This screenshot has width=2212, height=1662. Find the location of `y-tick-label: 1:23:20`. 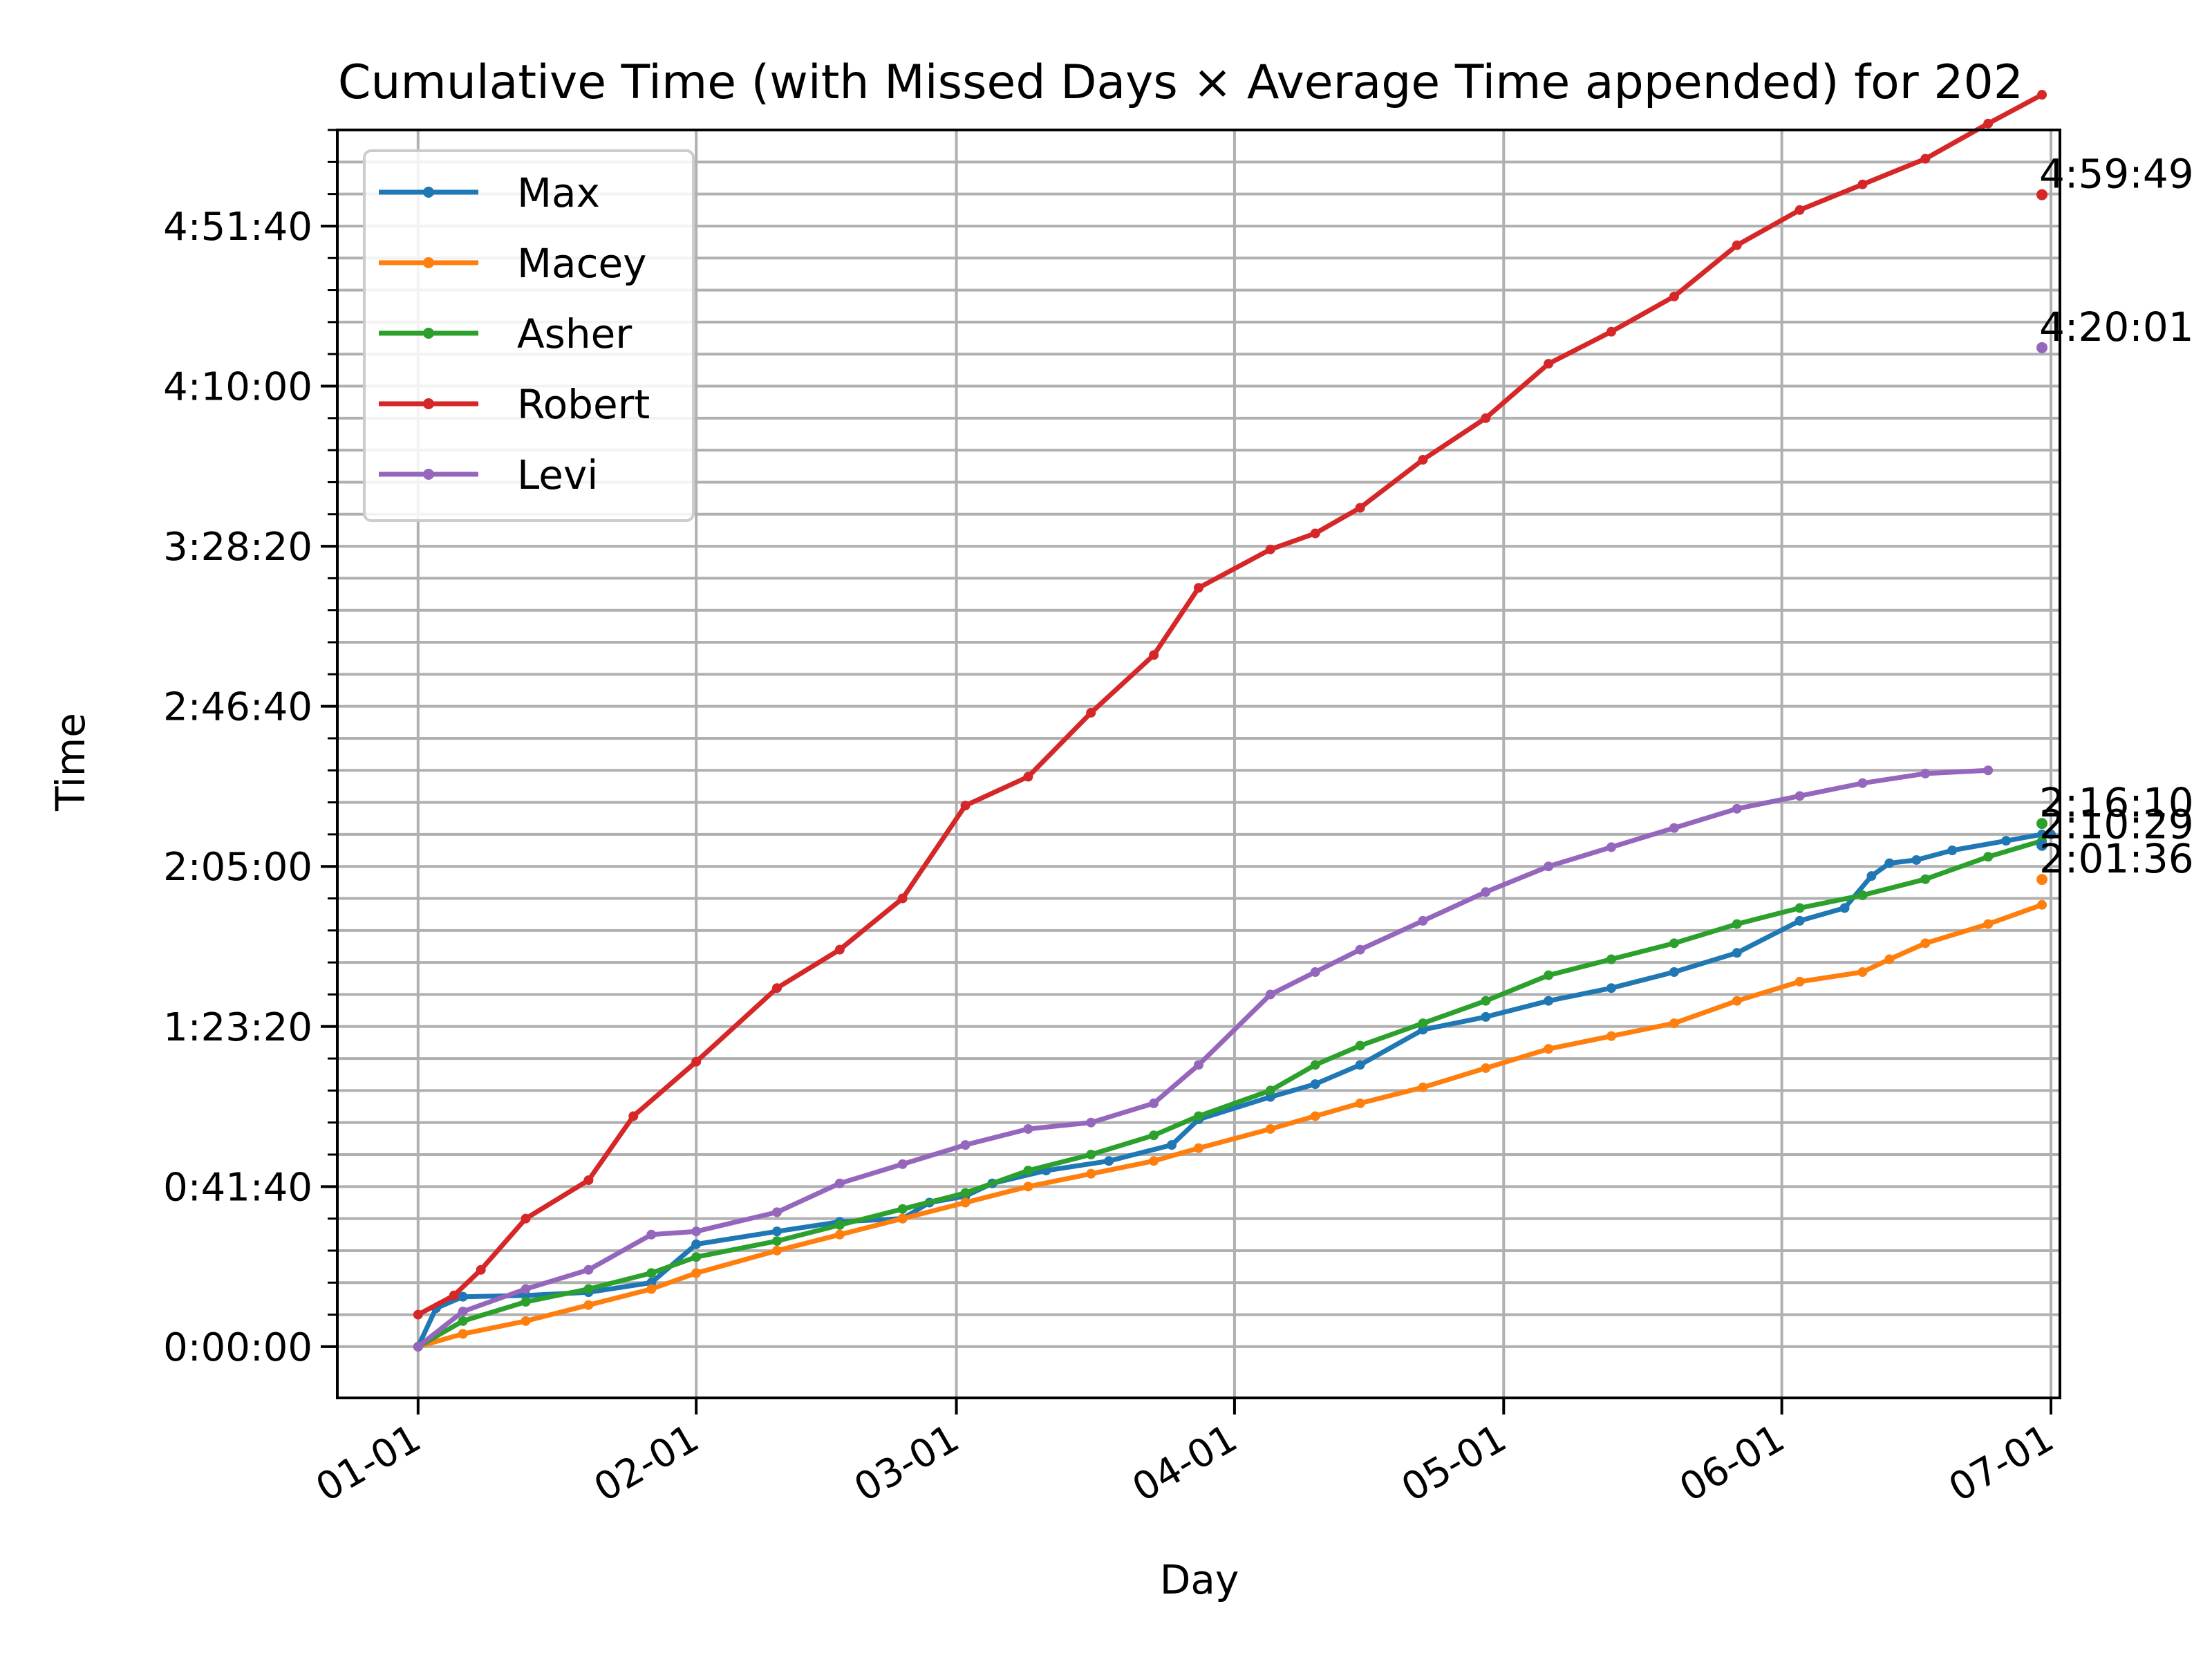

y-tick-label: 1:23:20 is located at coordinates (238, 1027).